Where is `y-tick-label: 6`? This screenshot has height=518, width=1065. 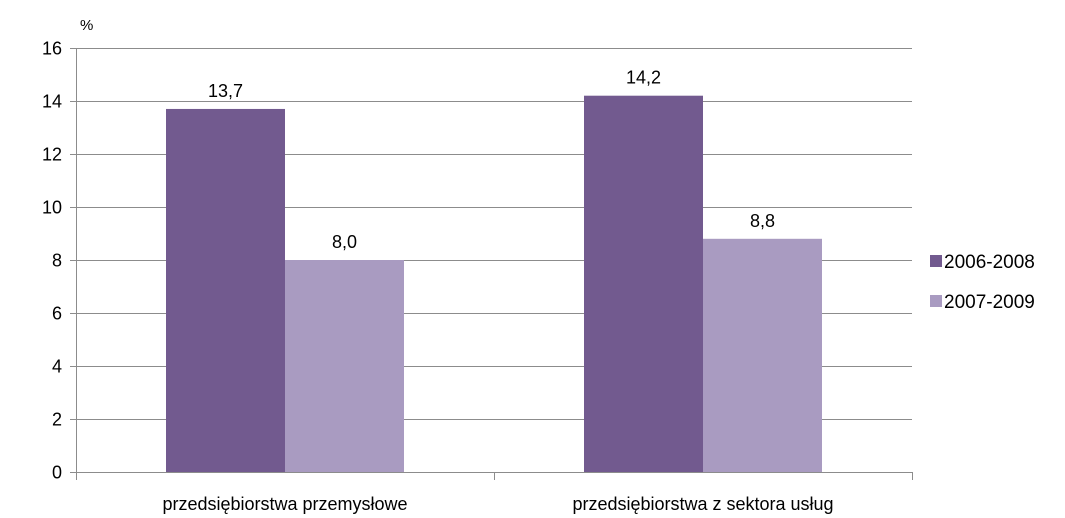
y-tick-label: 6 is located at coordinates (57, 314).